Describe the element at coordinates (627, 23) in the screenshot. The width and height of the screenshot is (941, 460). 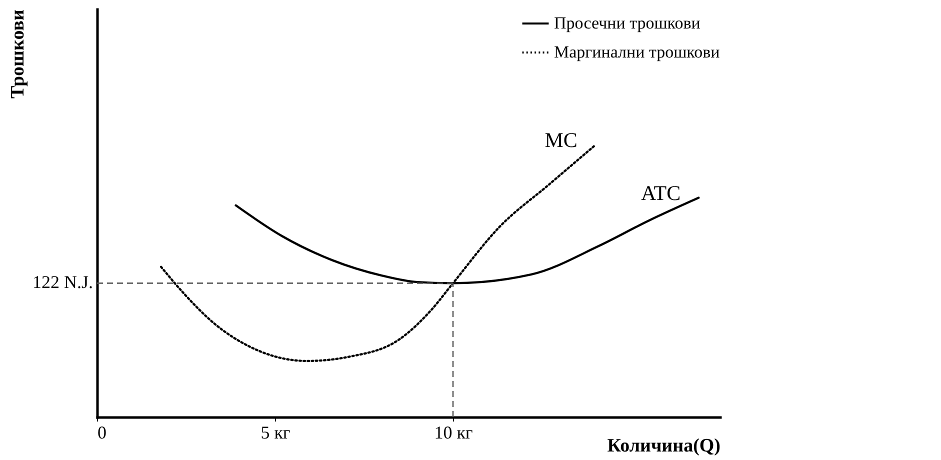
I see `legend-label: Просечни трошкови` at that location.